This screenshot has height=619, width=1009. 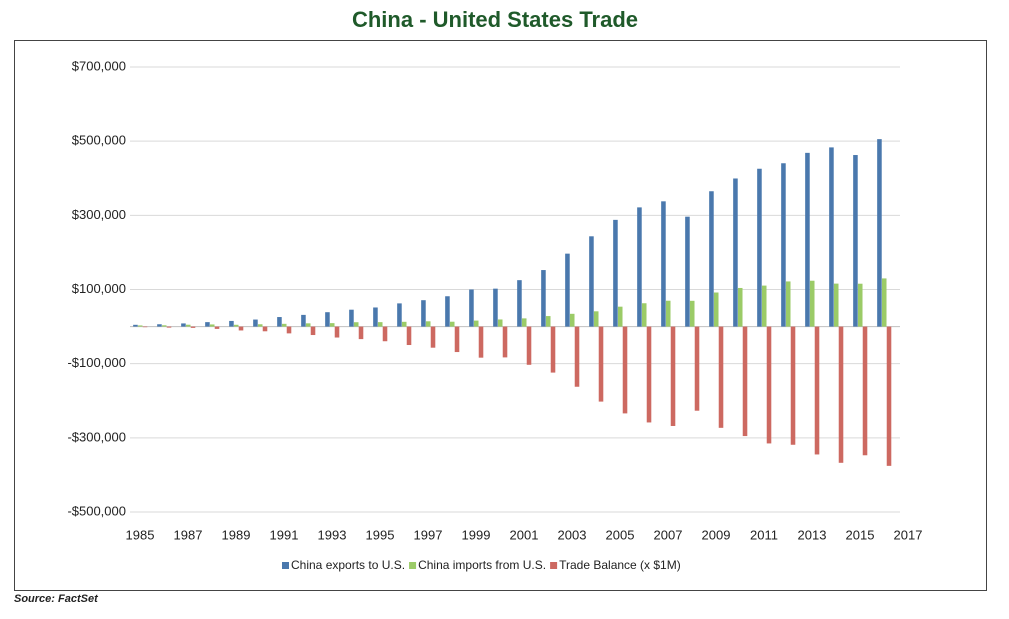 What do you see at coordinates (495, 19) in the screenshot?
I see `chart-title: China - United States Trade` at bounding box center [495, 19].